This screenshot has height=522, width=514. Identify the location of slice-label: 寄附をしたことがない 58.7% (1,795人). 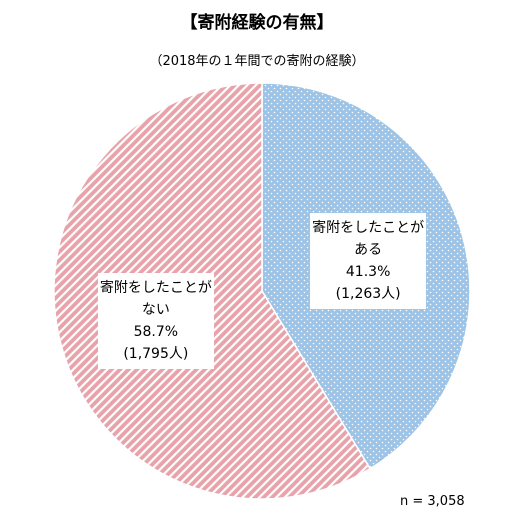
(155, 320).